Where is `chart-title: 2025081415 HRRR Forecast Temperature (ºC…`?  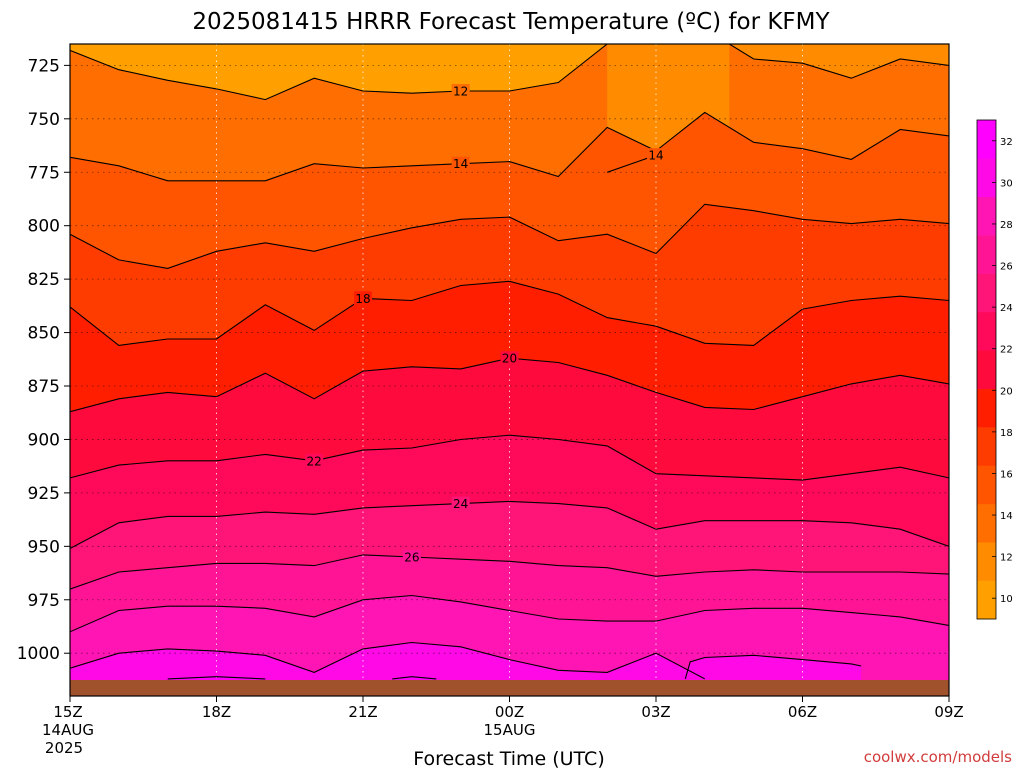 chart-title: 2025081415 HRRR Forecast Temperature (ºC… is located at coordinates (511, 22).